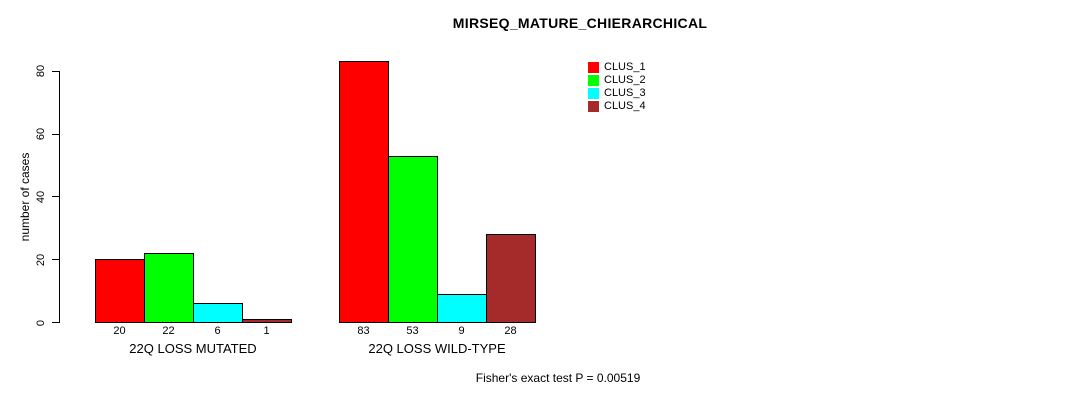 The height and width of the screenshot is (400, 1090). What do you see at coordinates (217, 331) in the screenshot?
I see `bar-value-label-clus-3-22q-loss-mutated: 6` at bounding box center [217, 331].